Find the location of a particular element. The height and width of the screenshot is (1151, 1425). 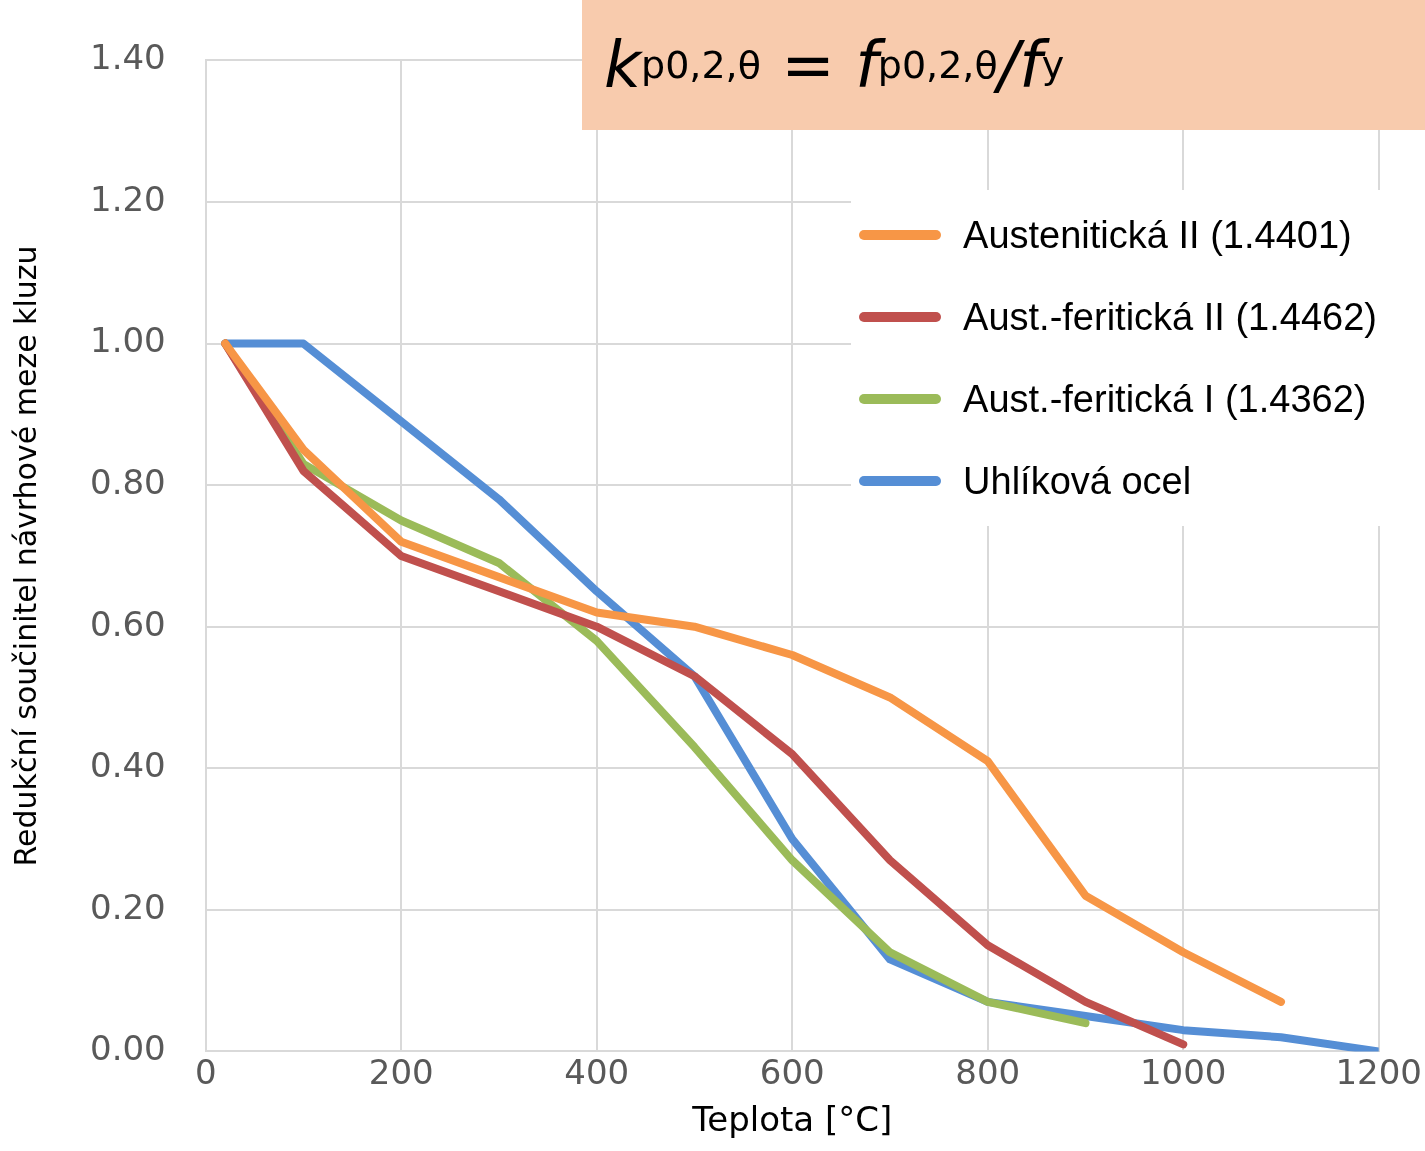

x-tick-label: 600 is located at coordinates (792, 1071).